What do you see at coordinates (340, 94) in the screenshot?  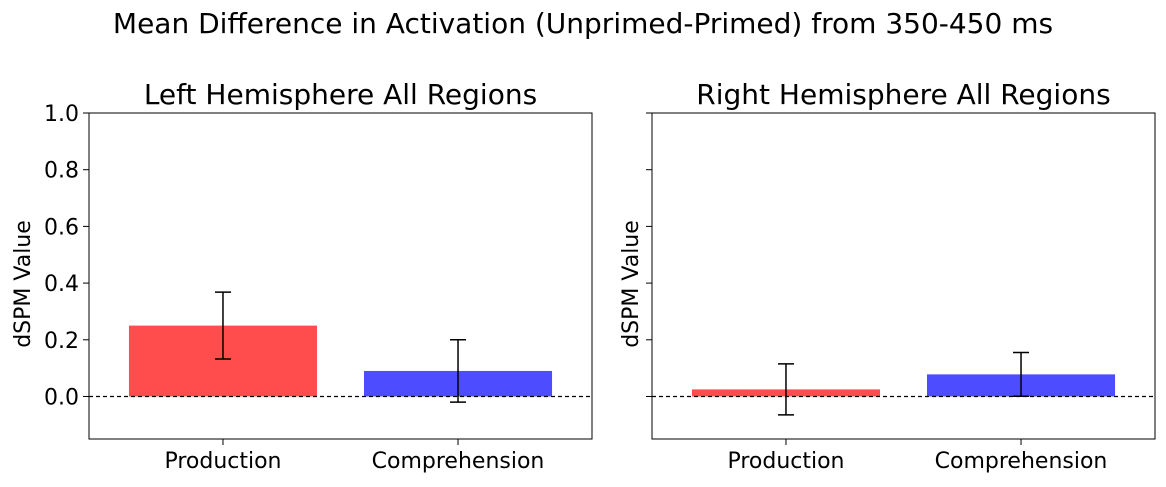 I see `panel-title: Left Hemisphere All Regions` at bounding box center [340, 94].